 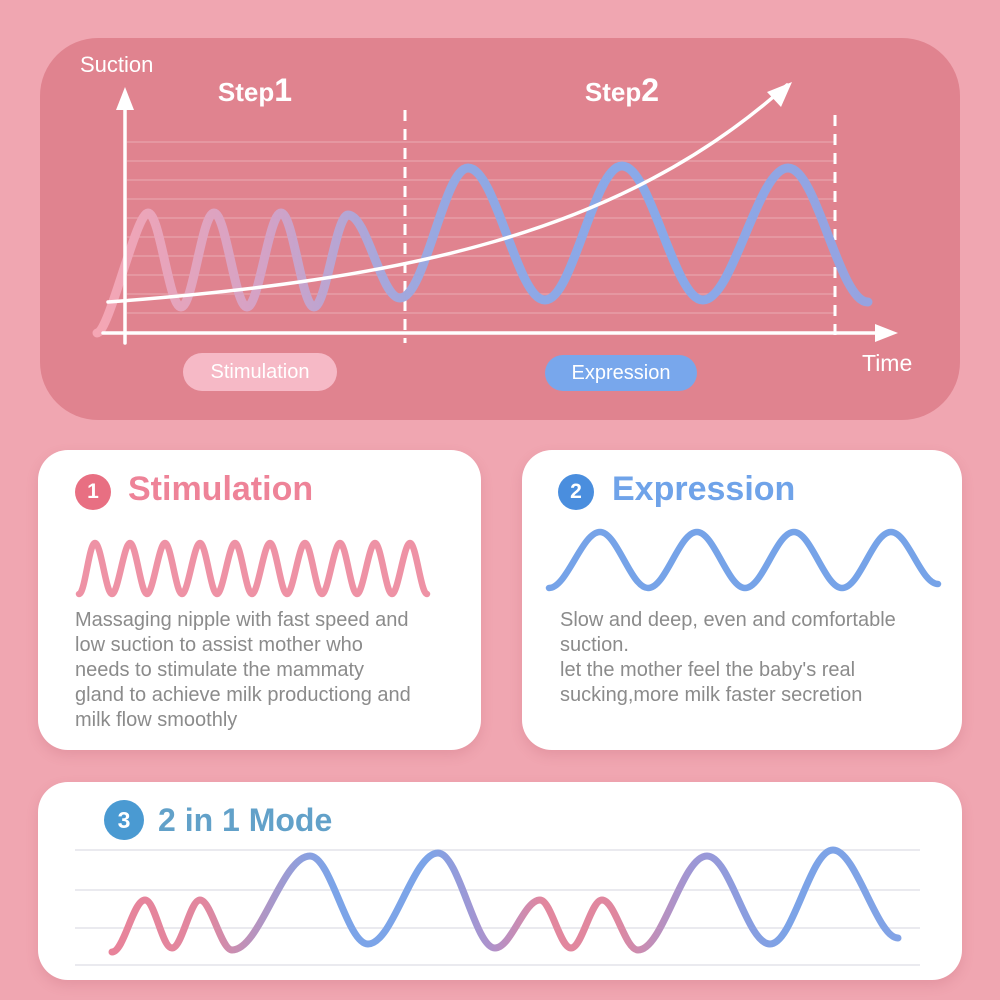 What do you see at coordinates (481, 227) in the screenshot?
I see `gridlines` at bounding box center [481, 227].